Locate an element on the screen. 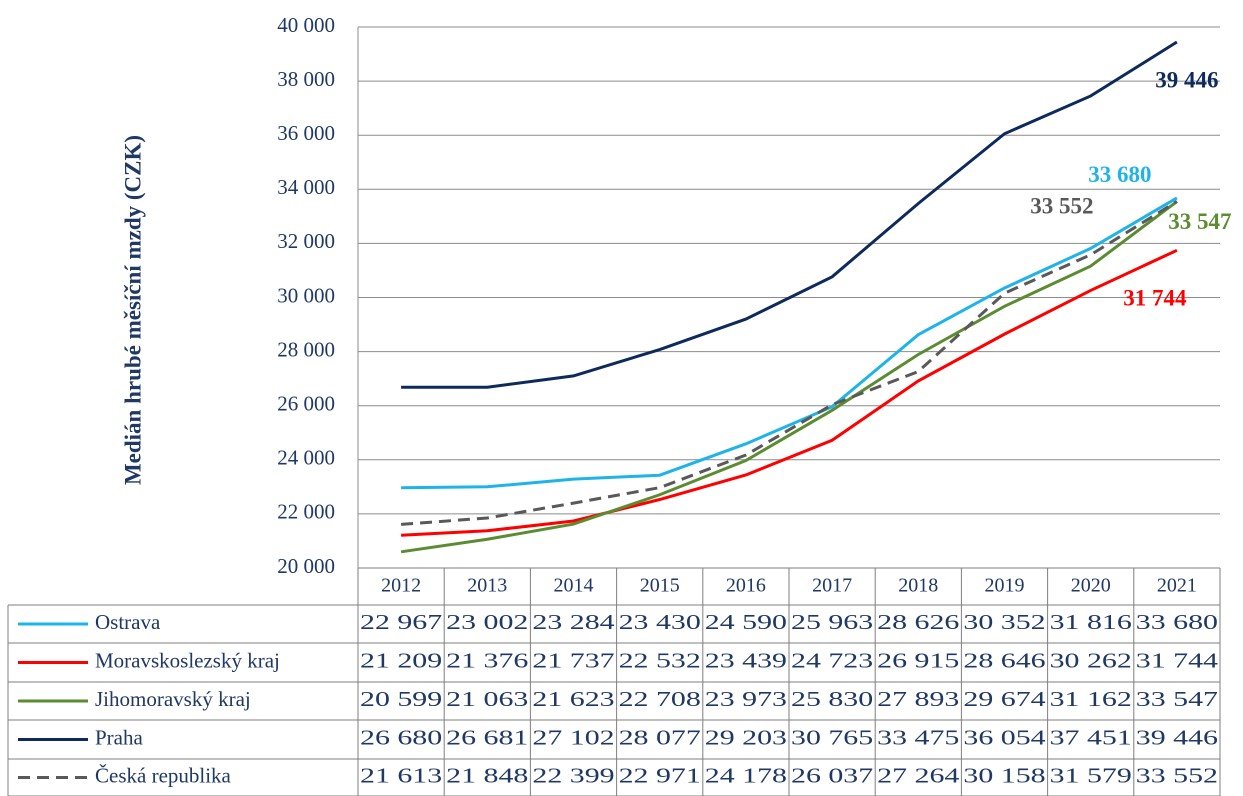  y-tick-label: 22 000 is located at coordinates (306, 512).